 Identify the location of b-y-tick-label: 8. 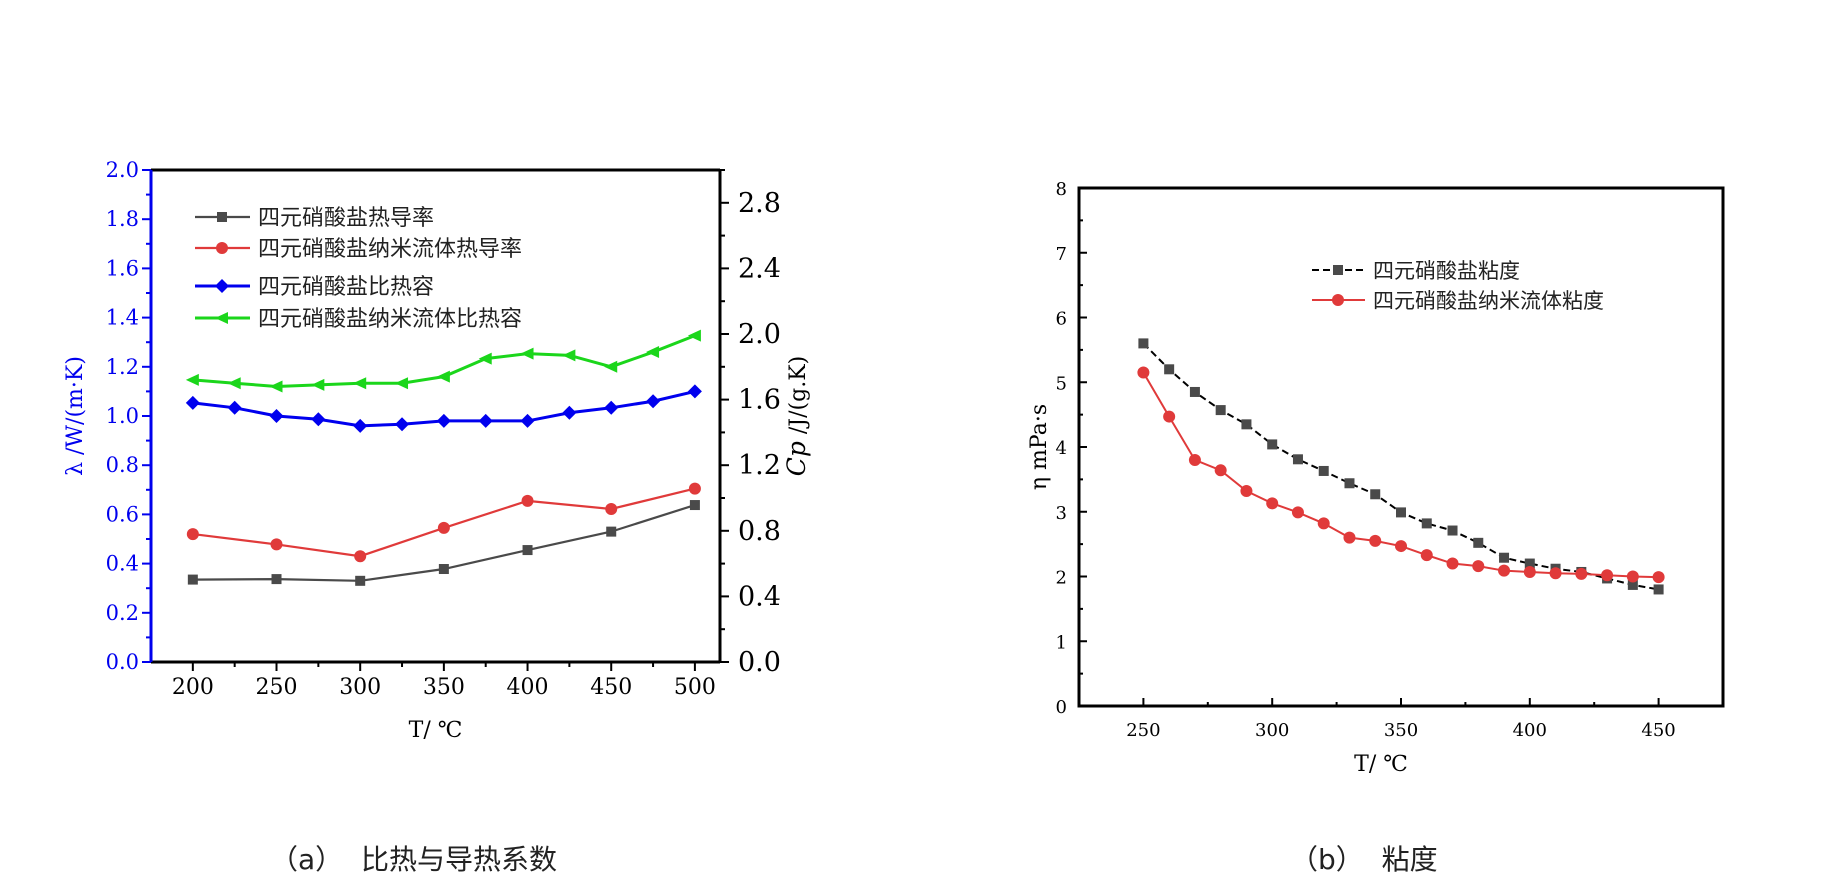
(1061, 189).